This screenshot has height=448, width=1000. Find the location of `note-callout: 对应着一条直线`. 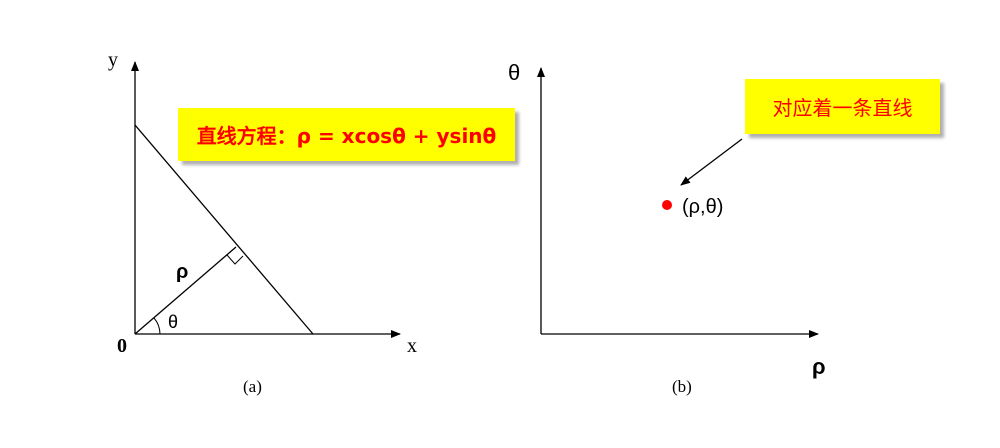

note-callout: 对应着一条直线 is located at coordinates (842, 106).